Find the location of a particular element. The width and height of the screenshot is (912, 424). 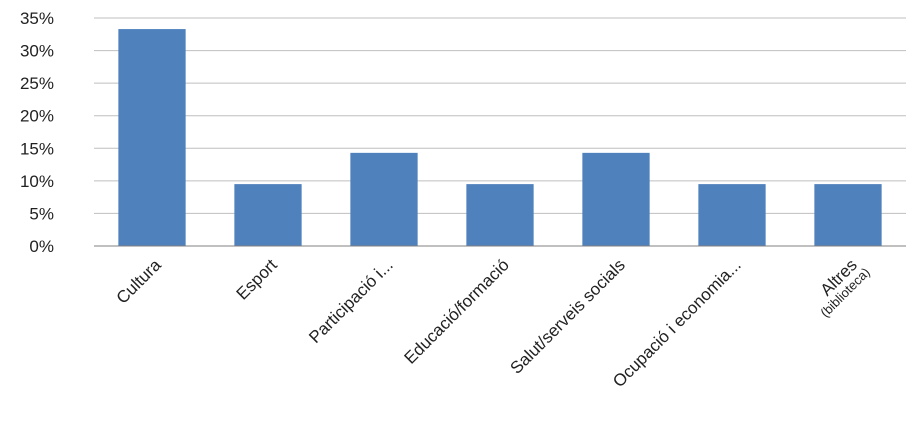

x-tick-label: Educació/formació is located at coordinates (457, 311).